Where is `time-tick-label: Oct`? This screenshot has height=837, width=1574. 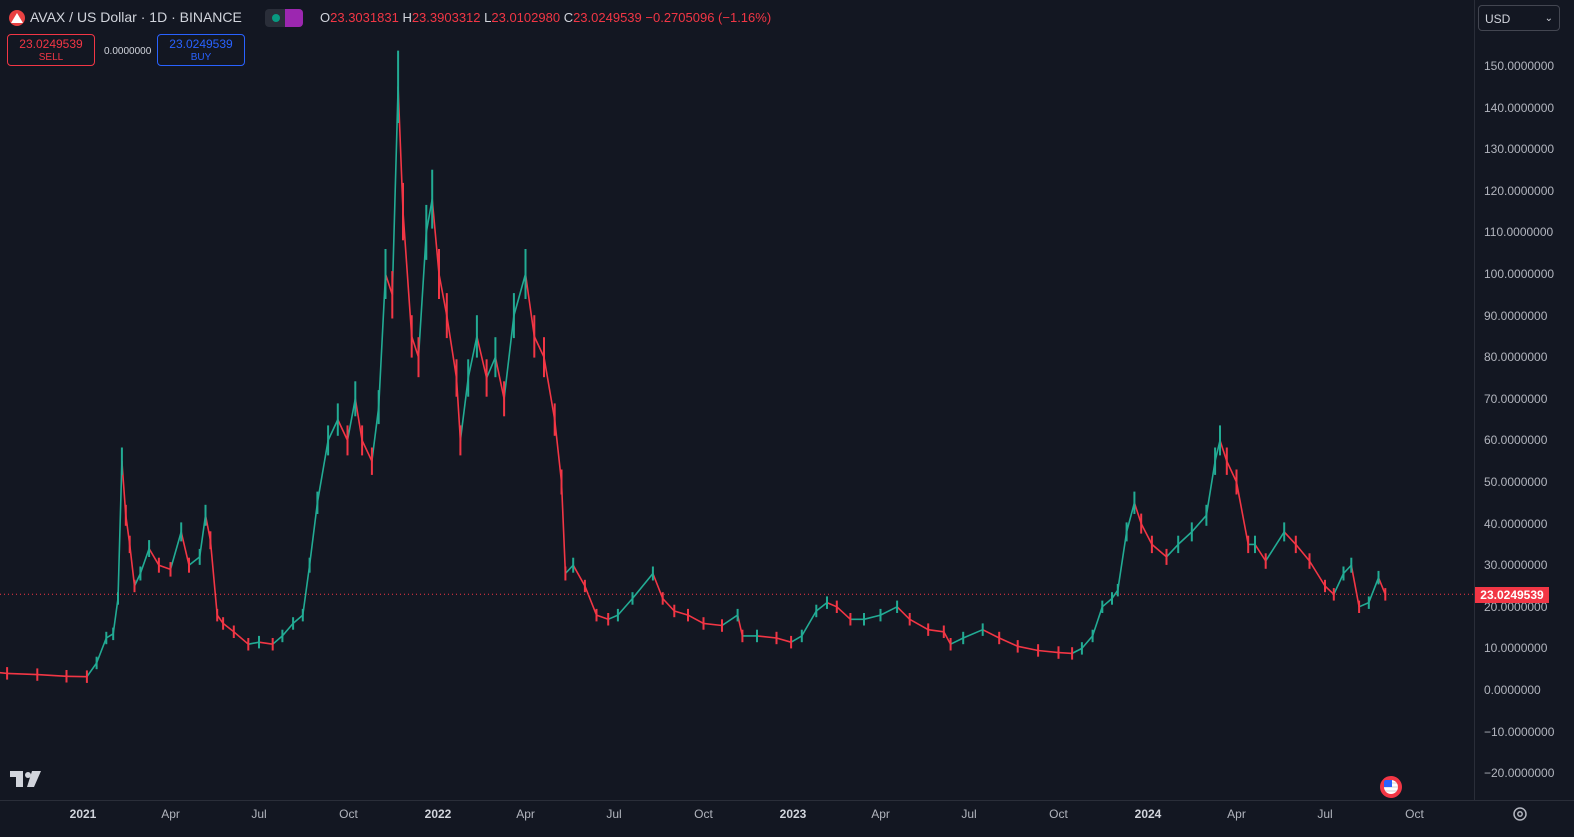 time-tick-label: Oct is located at coordinates (1414, 814).